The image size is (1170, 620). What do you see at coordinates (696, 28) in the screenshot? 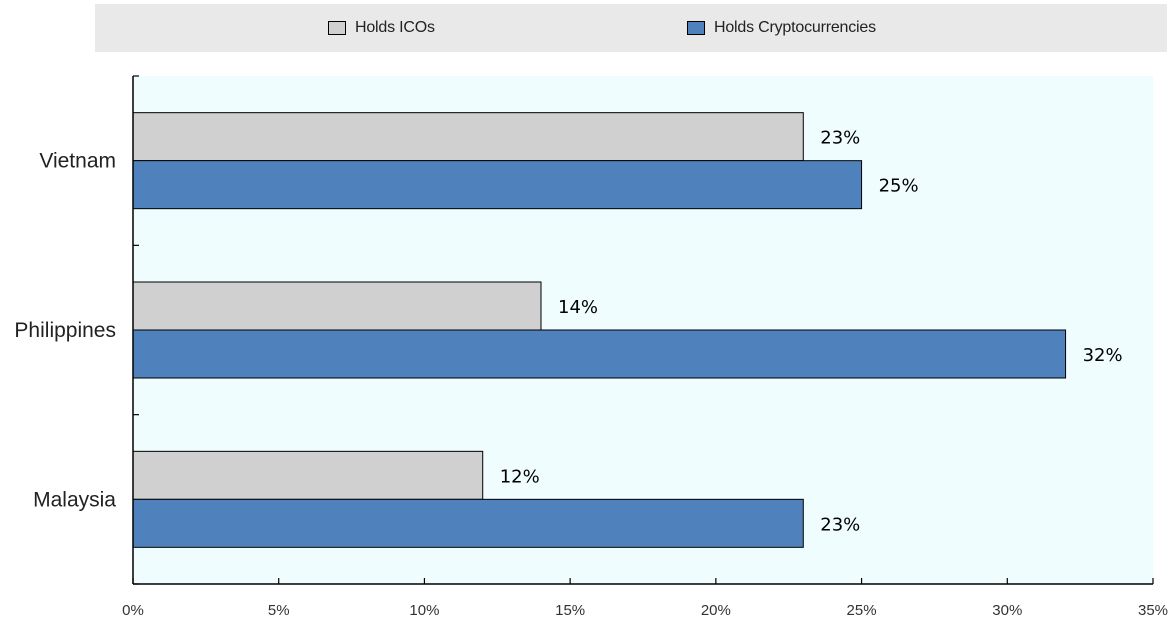
I see `legend-swatch-holds-cryptocurrencies` at bounding box center [696, 28].